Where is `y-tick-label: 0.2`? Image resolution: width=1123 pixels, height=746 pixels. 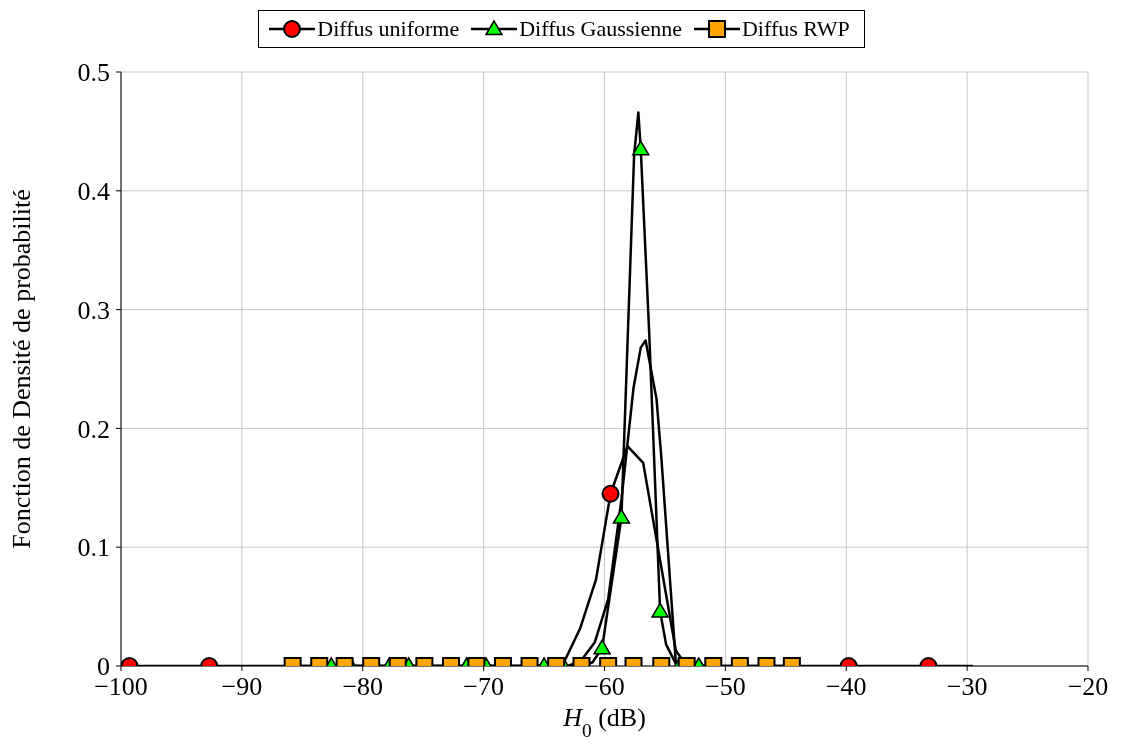
y-tick-label: 0.2 is located at coordinates (93, 429).